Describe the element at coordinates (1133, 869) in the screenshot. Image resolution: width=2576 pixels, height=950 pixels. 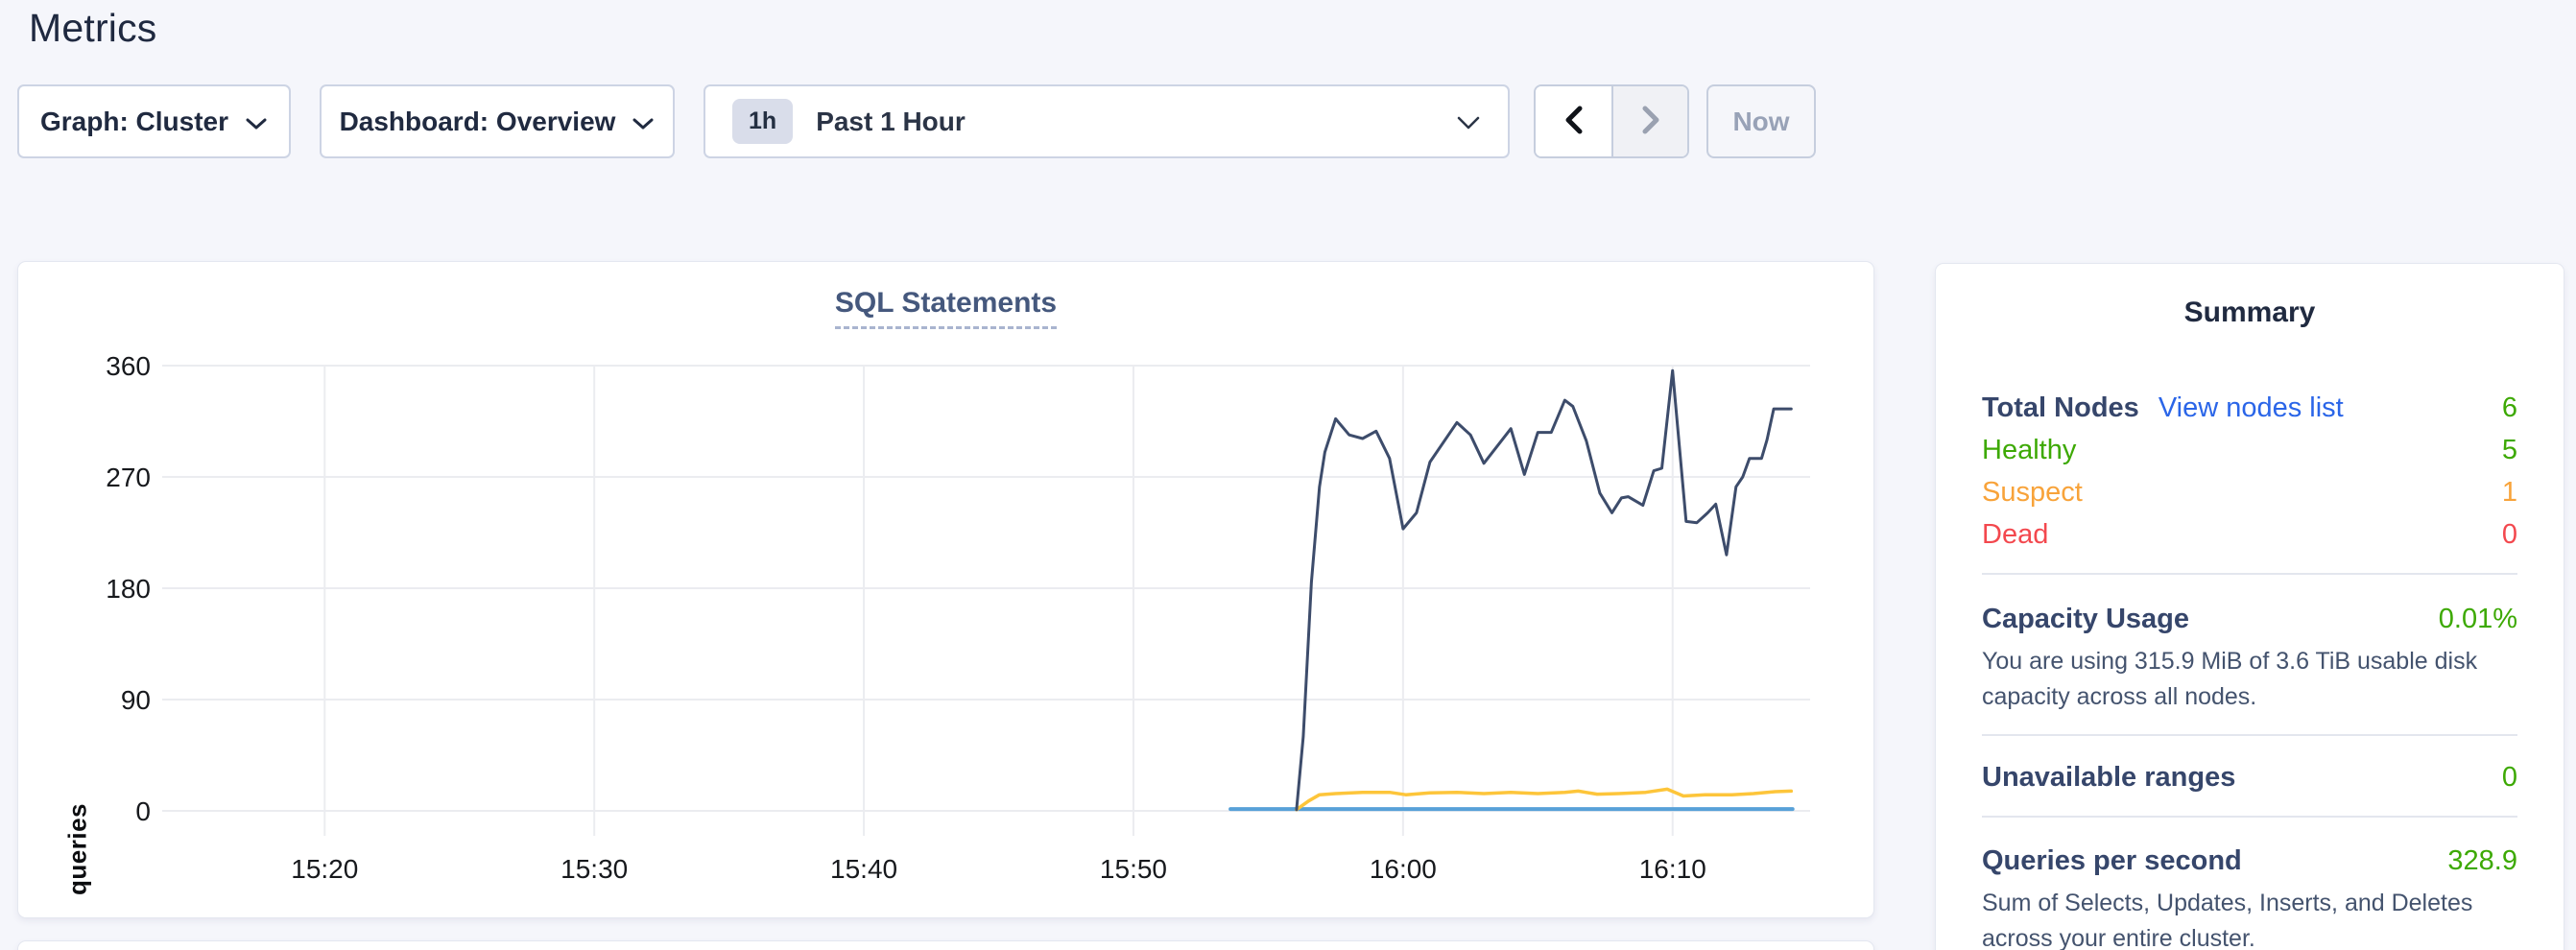
I see `x-tick-label-15:50: 15:50` at that location.